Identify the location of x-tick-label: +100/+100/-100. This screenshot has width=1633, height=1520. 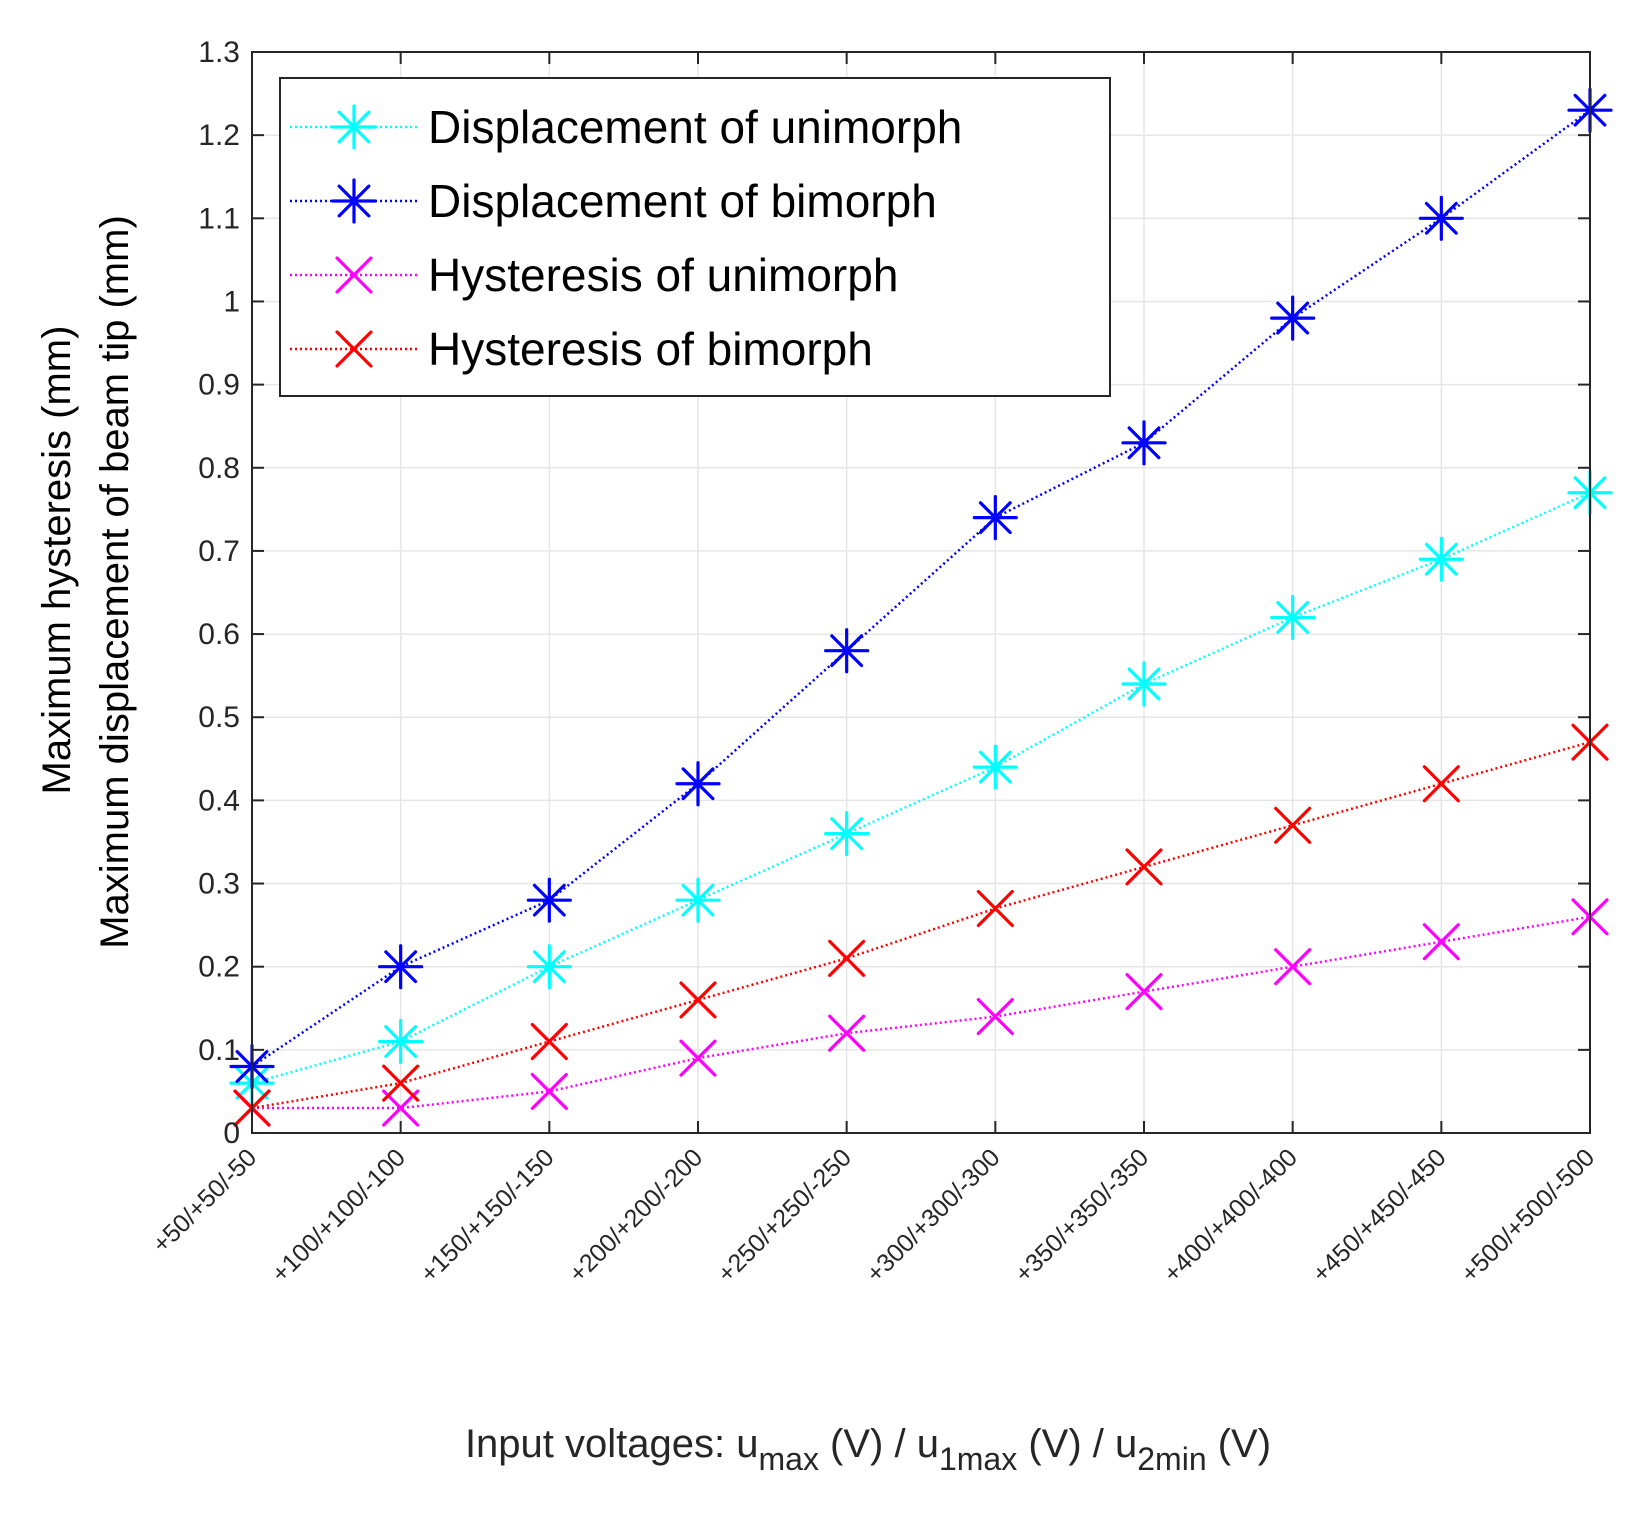
(338, 1215).